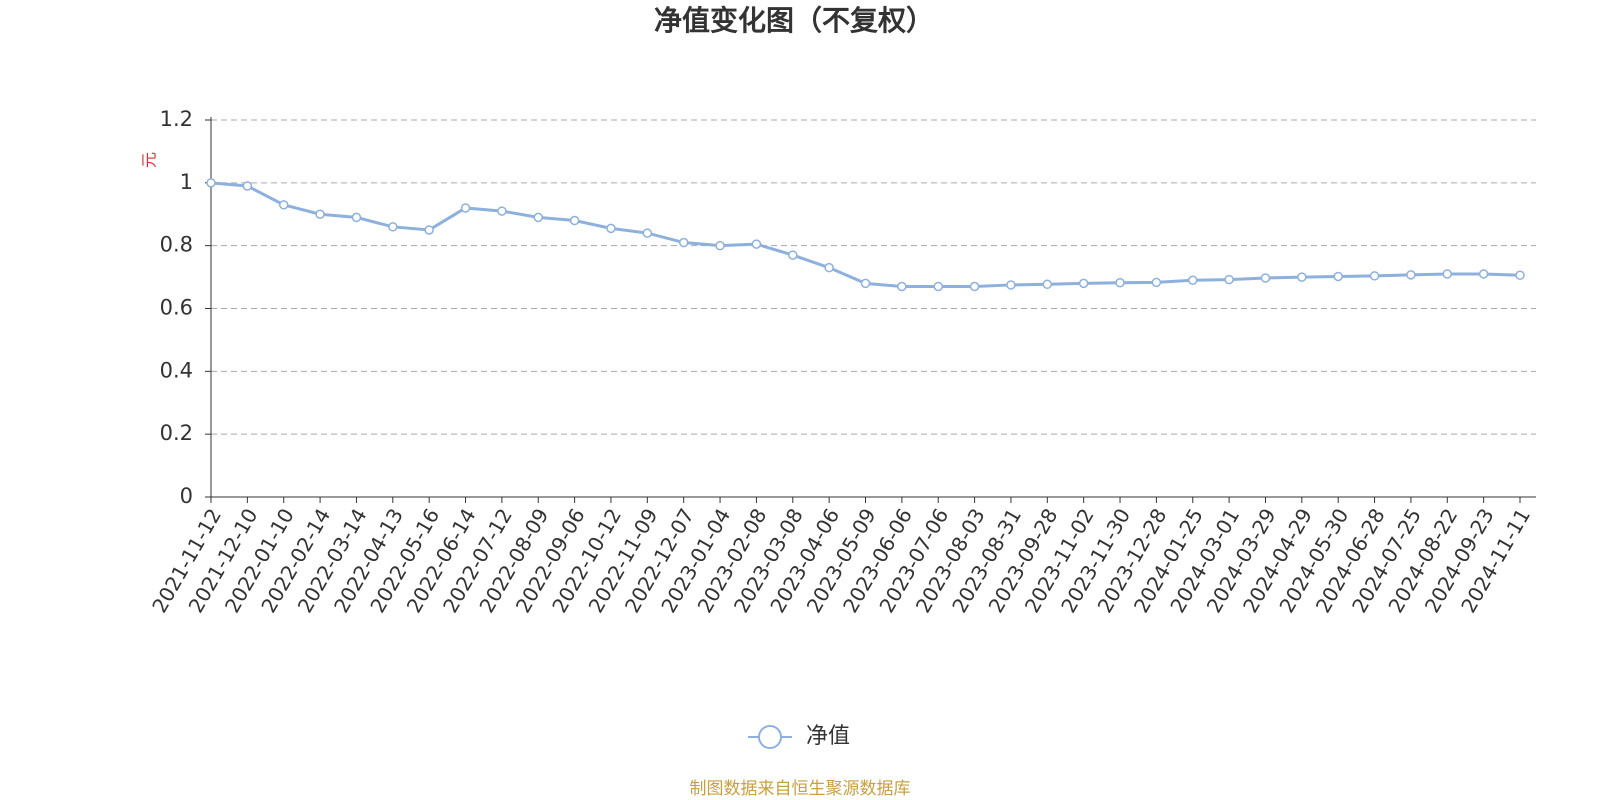 The image size is (1600, 800). I want to click on y-tick-label: 0.6, so click(176, 308).